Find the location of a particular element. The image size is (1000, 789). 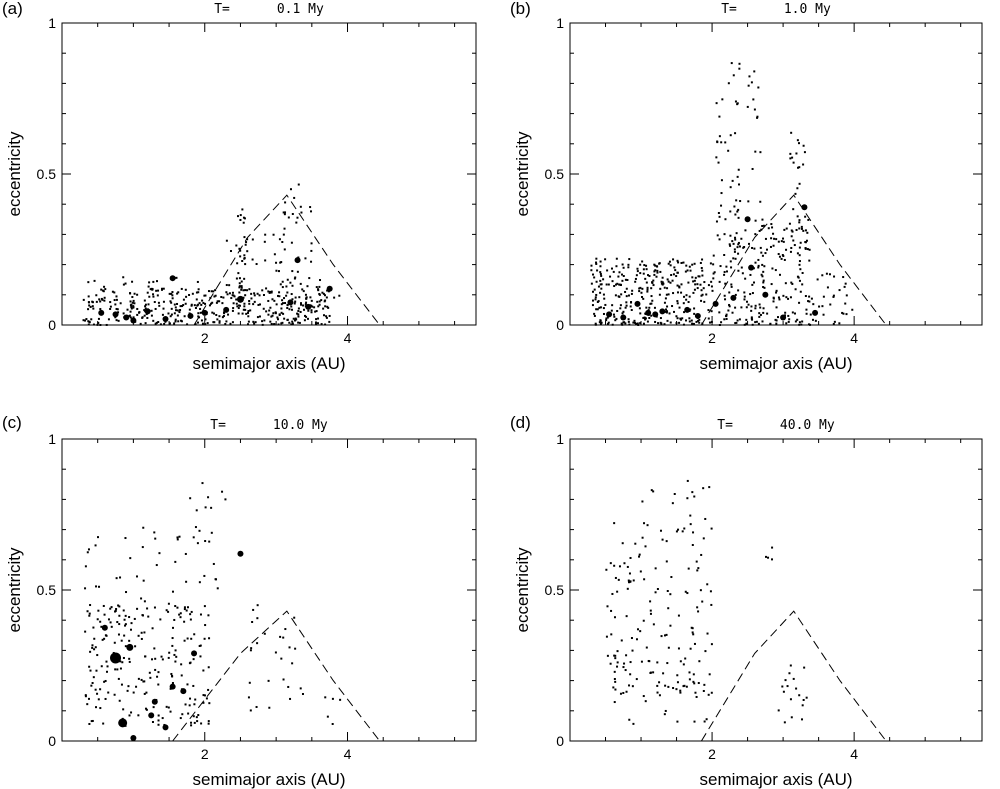

plot-title: T= 0.1 My is located at coordinates (269, 9).